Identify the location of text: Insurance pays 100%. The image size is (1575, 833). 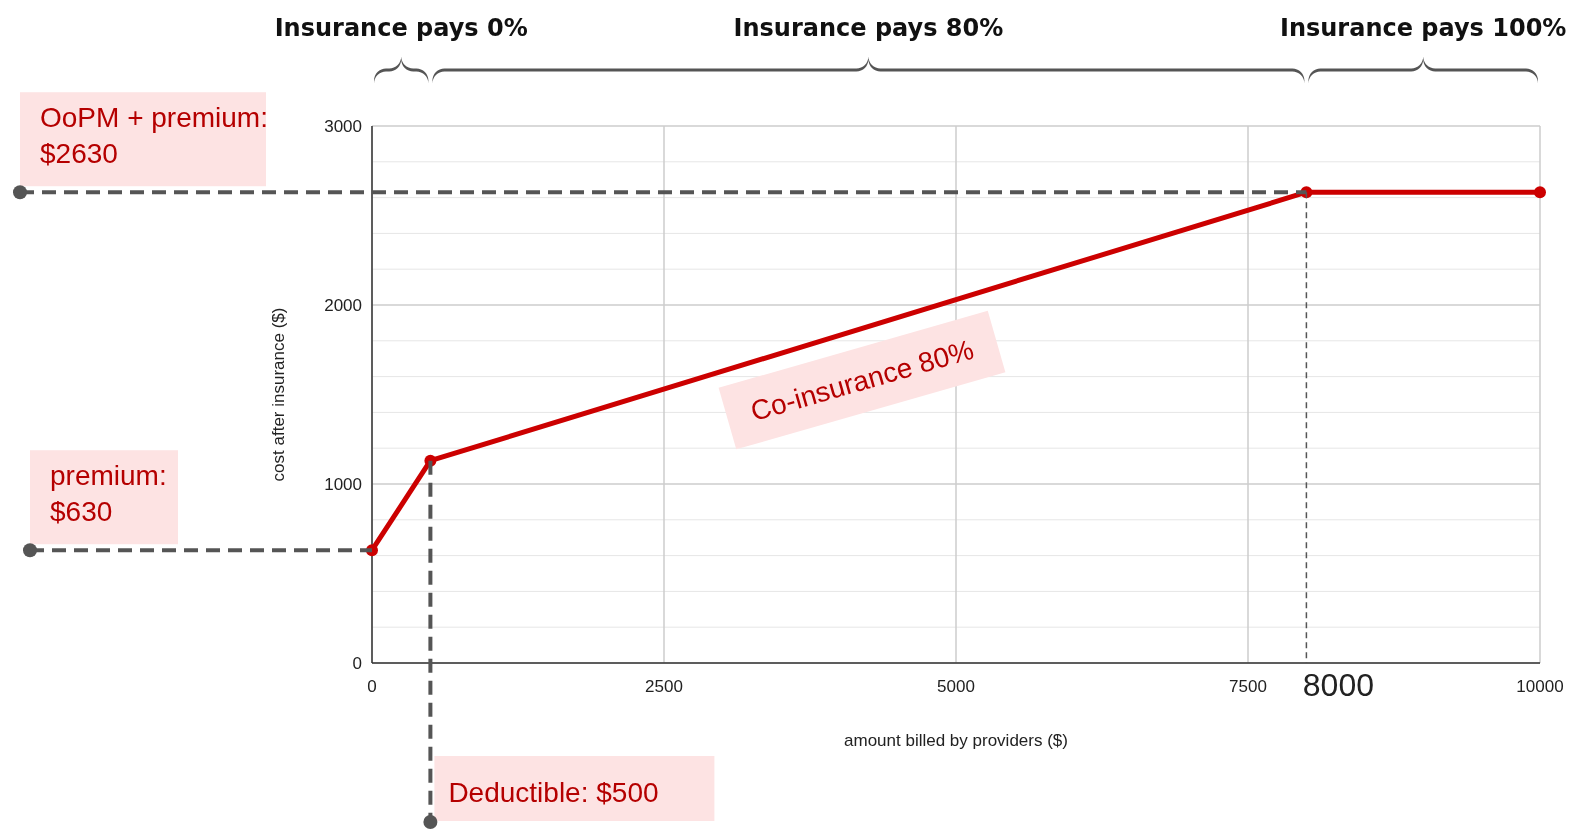
(1423, 28).